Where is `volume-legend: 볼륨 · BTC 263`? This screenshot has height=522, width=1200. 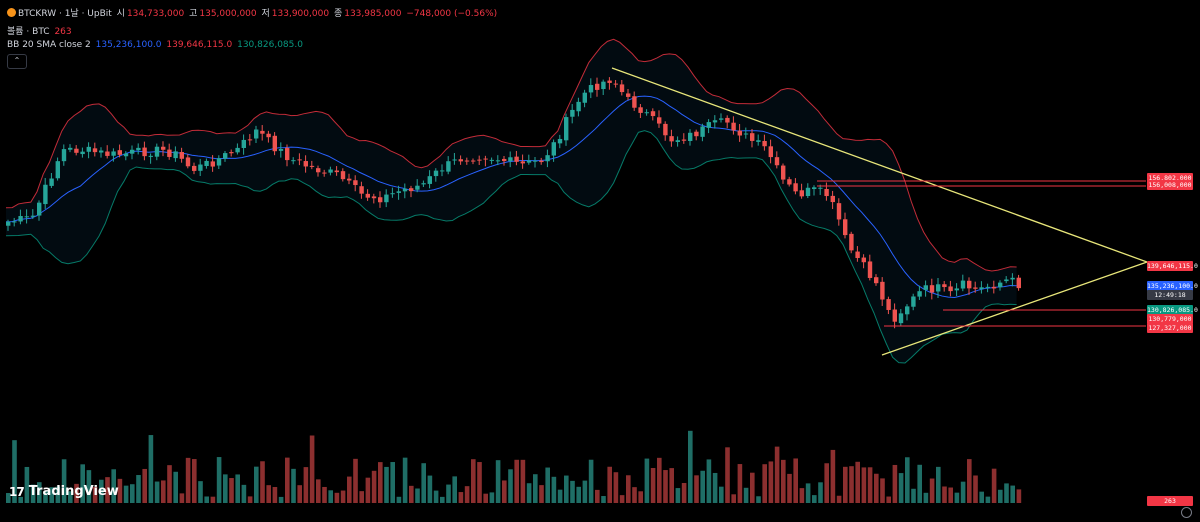 volume-legend: 볼륨 · BTC 263 is located at coordinates (40, 30).